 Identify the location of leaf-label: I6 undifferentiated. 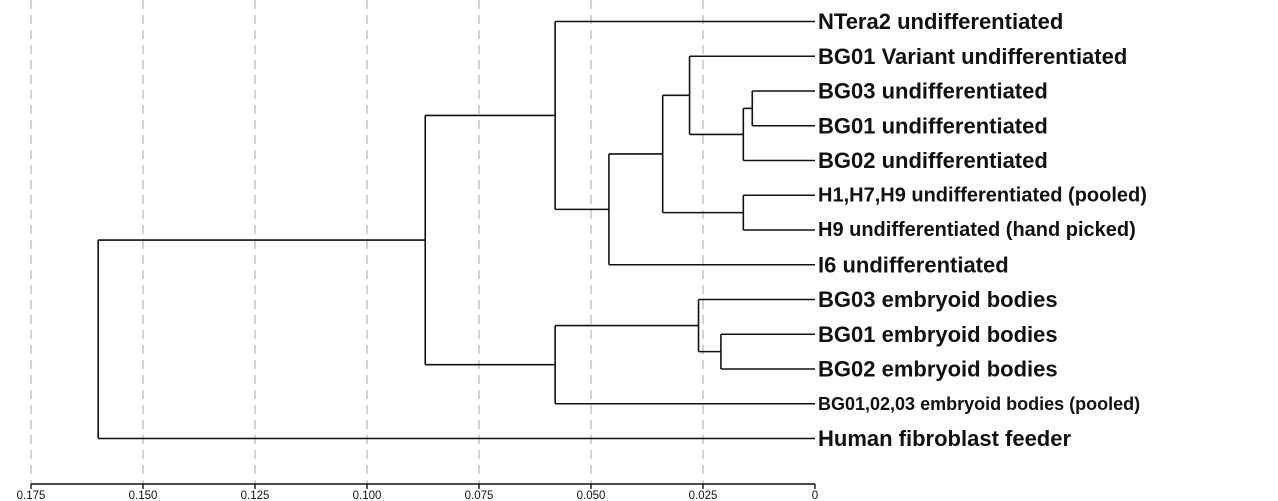
(913, 264).